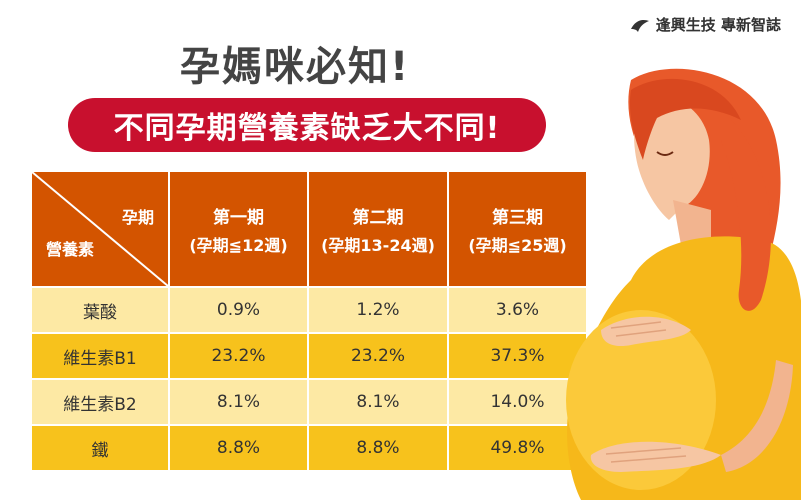 This screenshot has width=801, height=500. I want to click on row-label: 維生素B2, so click(100, 402).